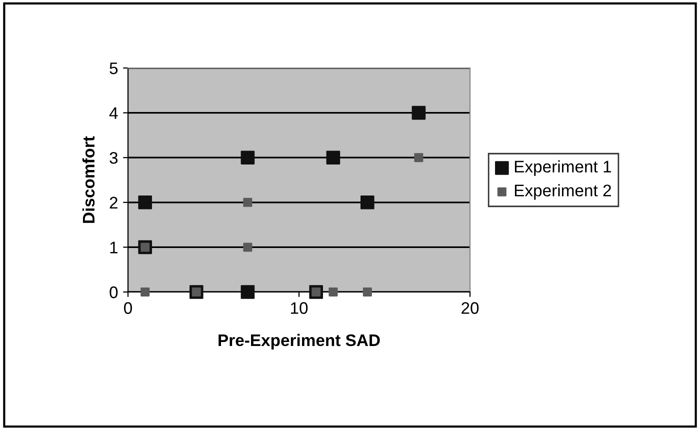  I want to click on y-tick-label: 2, so click(114, 202).